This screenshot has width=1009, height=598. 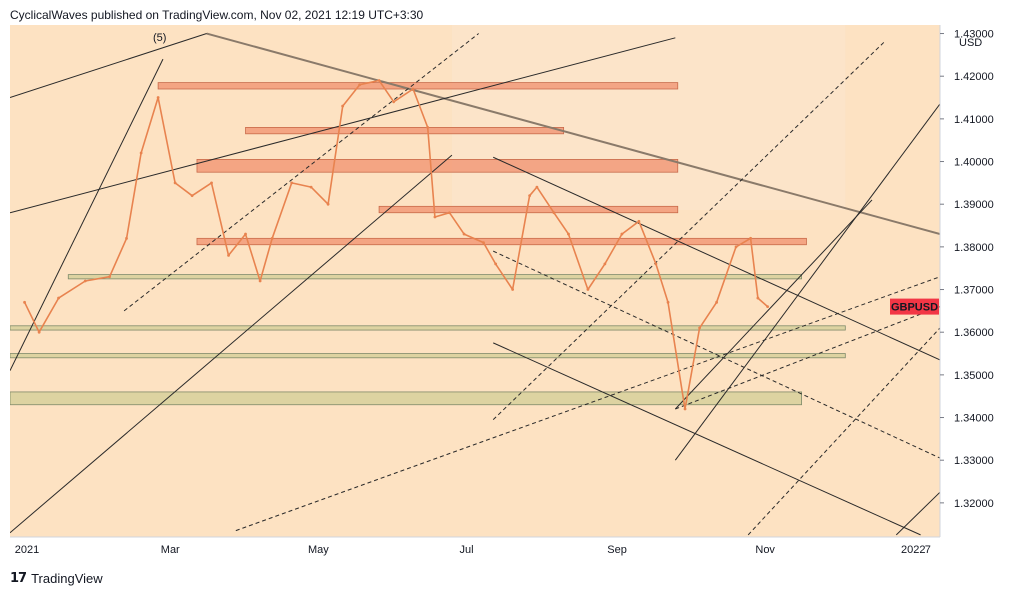 What do you see at coordinates (974, 77) in the screenshot?
I see `price-tick-label: 1.42000` at bounding box center [974, 77].